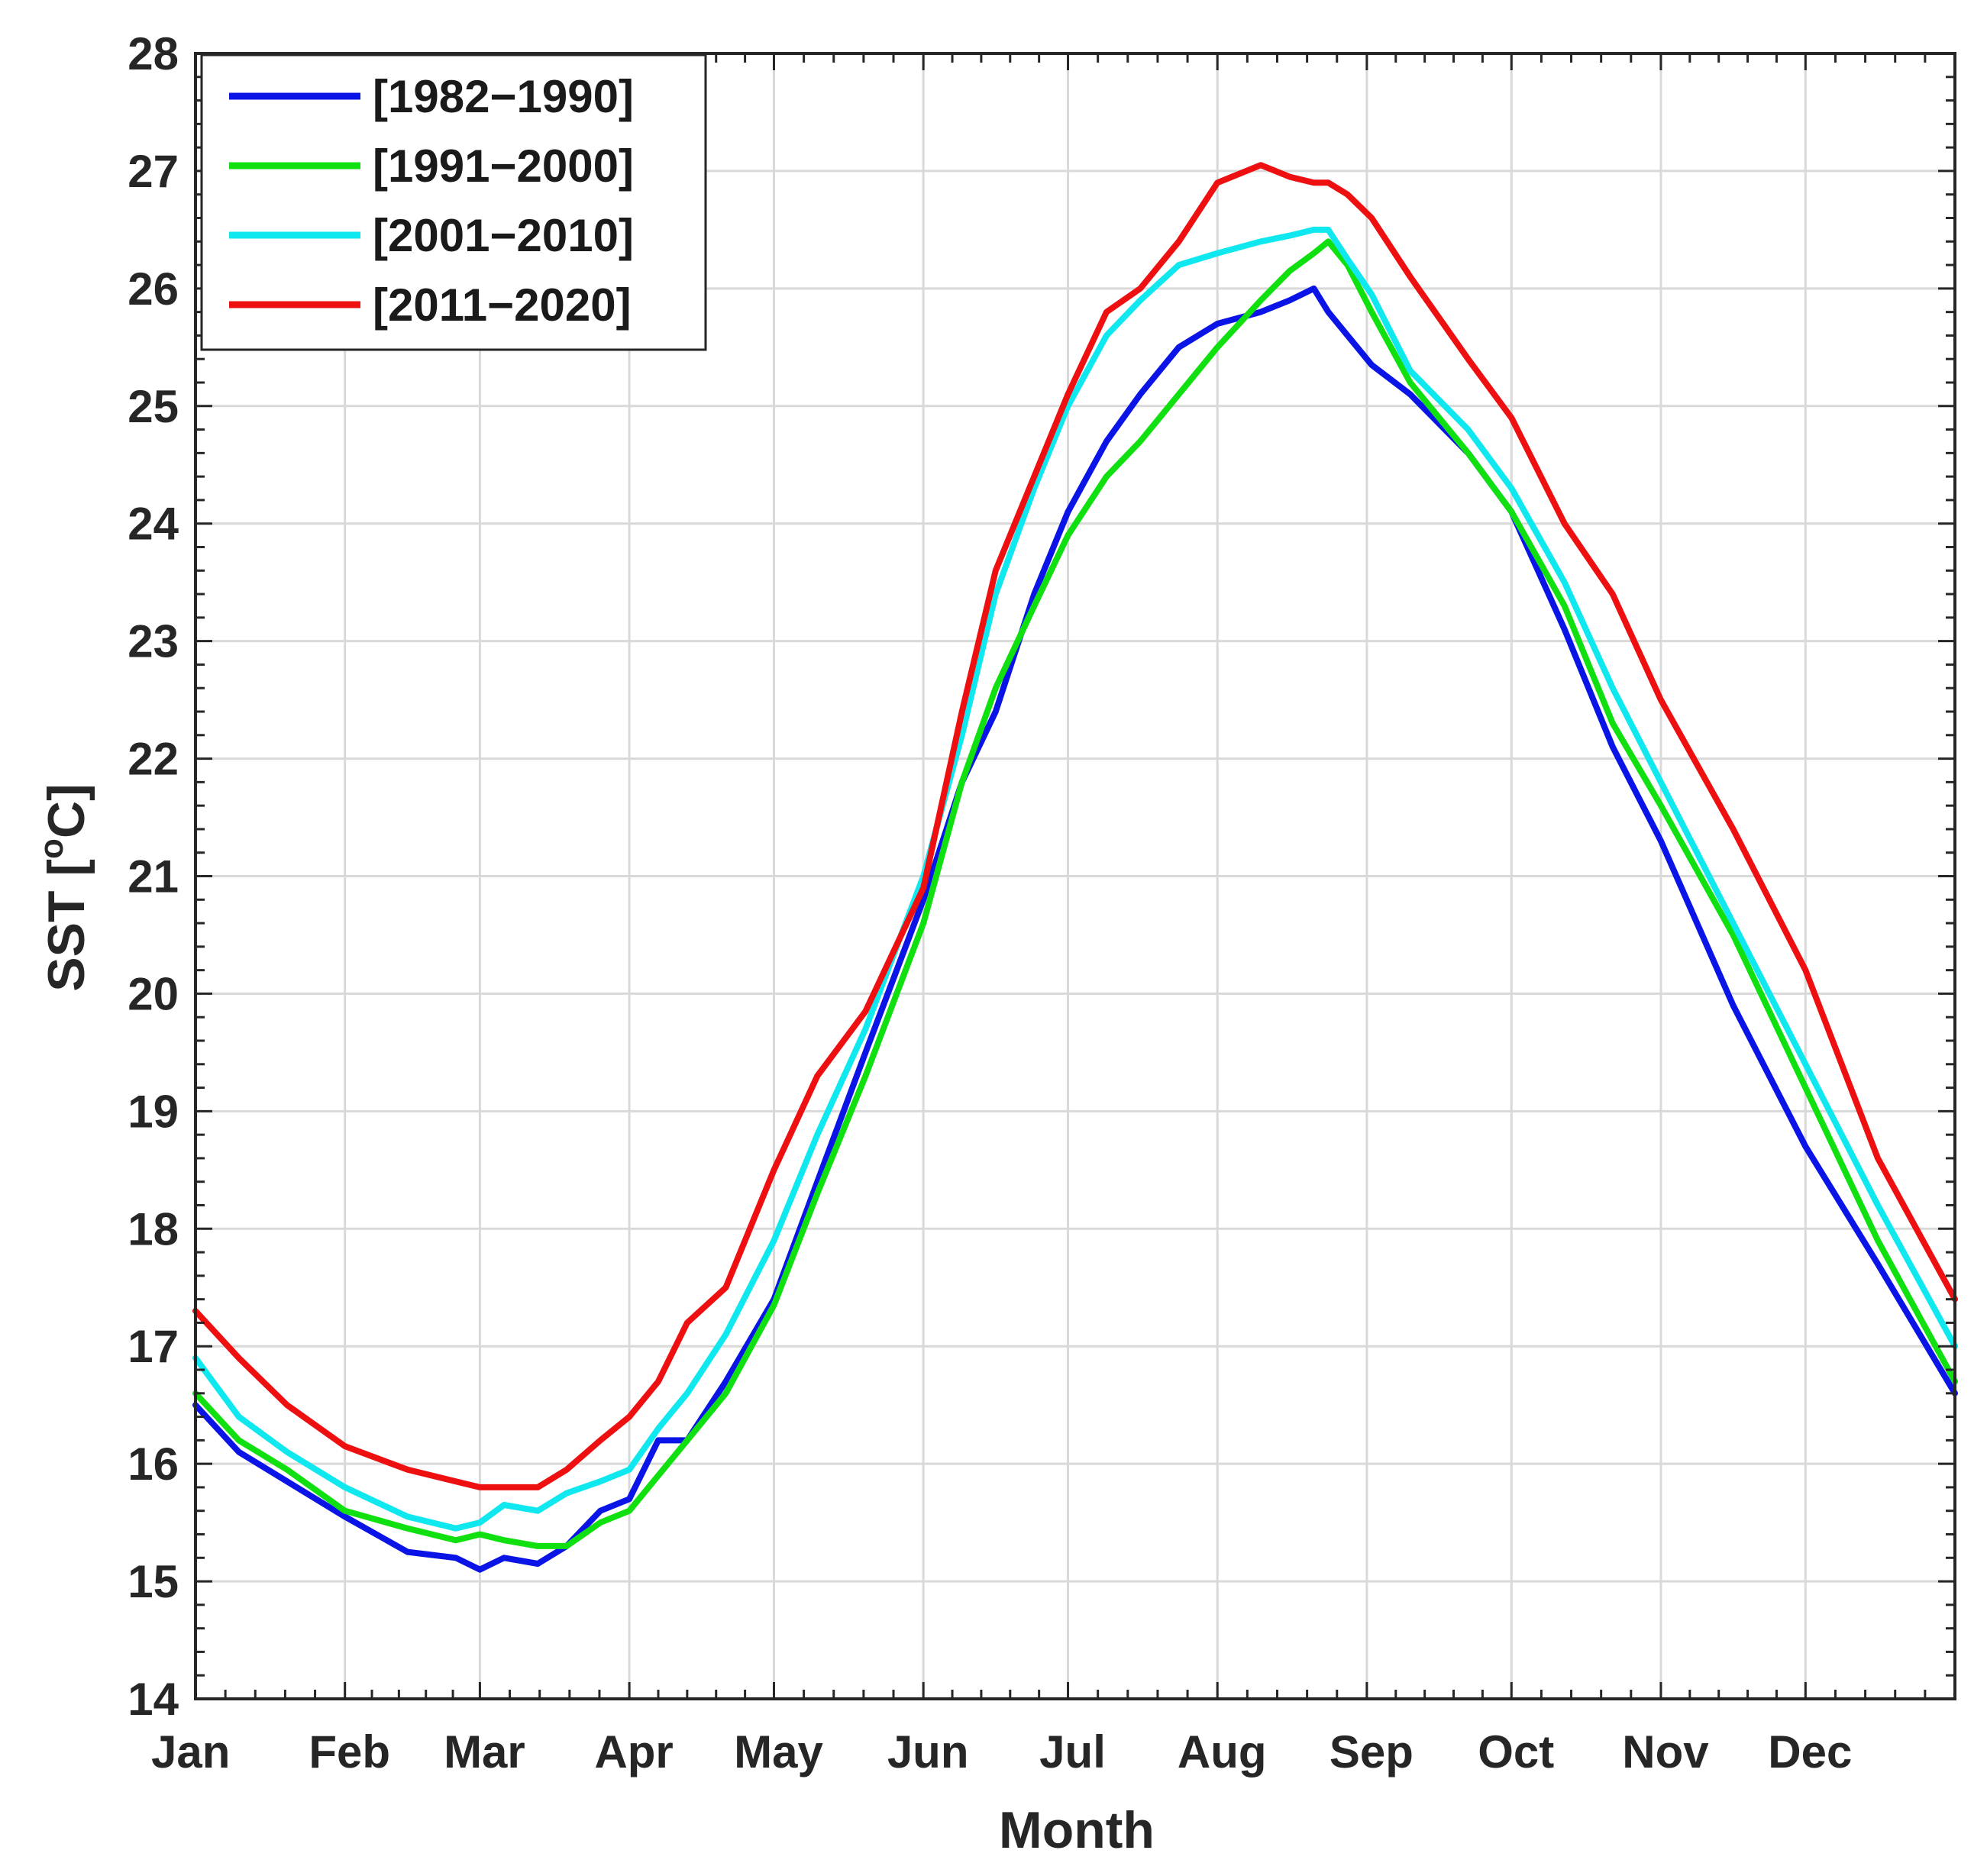 Image resolution: width=1987 pixels, height=1876 pixels. I want to click on y-axis-label-prefix: SST [, so click(66, 925).